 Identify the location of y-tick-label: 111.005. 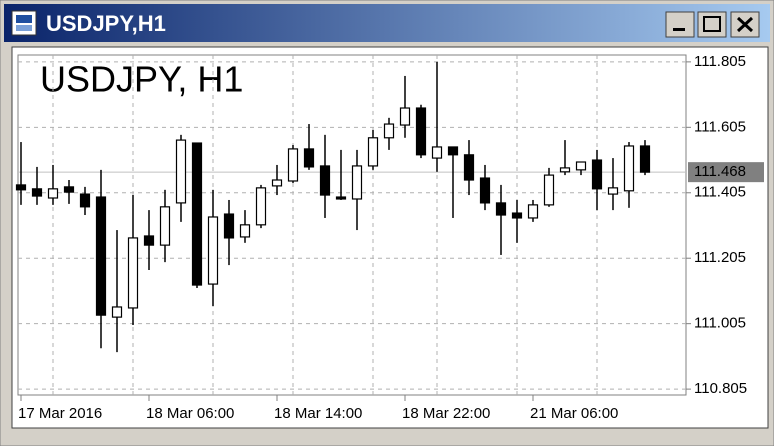
(720, 323).